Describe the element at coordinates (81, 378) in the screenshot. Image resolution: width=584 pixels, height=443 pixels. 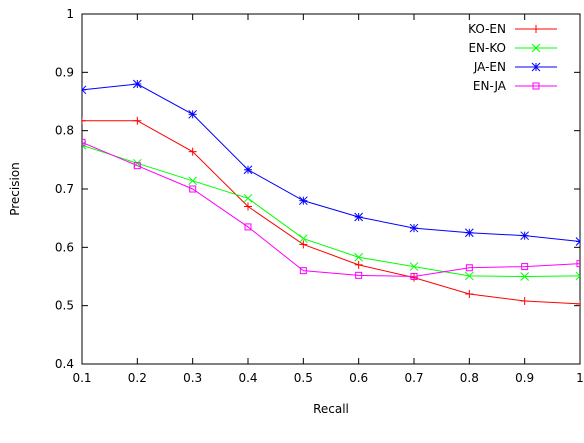
I see `x-tick-label: 0.1` at that location.